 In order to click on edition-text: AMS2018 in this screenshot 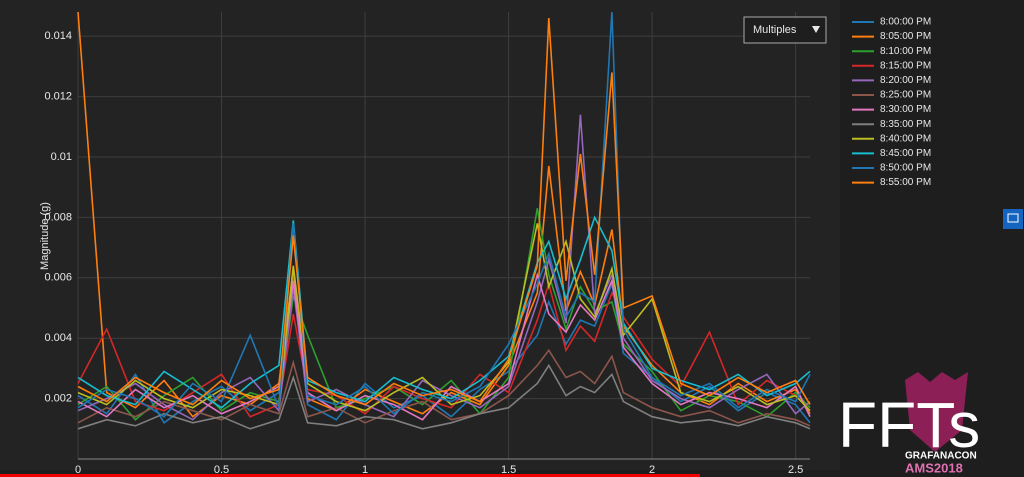, I will do `click(934, 467)`.